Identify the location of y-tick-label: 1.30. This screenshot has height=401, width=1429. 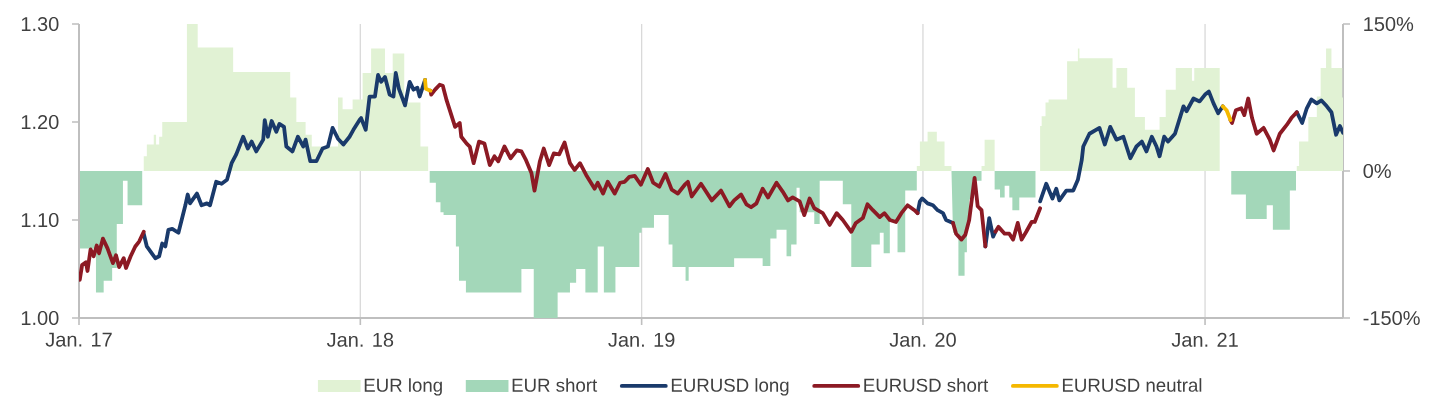
(40, 24).